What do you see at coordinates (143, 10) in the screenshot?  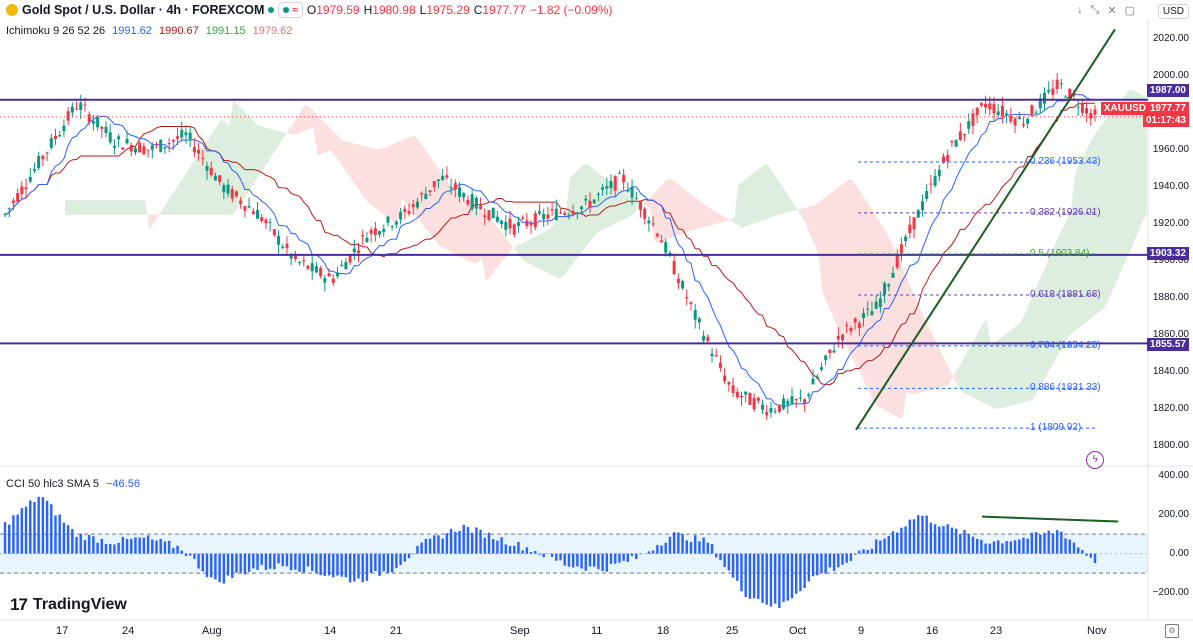 I see `symbol-title: Gold Spot / U.S. Dollar · 4h · FOREXCOM` at bounding box center [143, 10].